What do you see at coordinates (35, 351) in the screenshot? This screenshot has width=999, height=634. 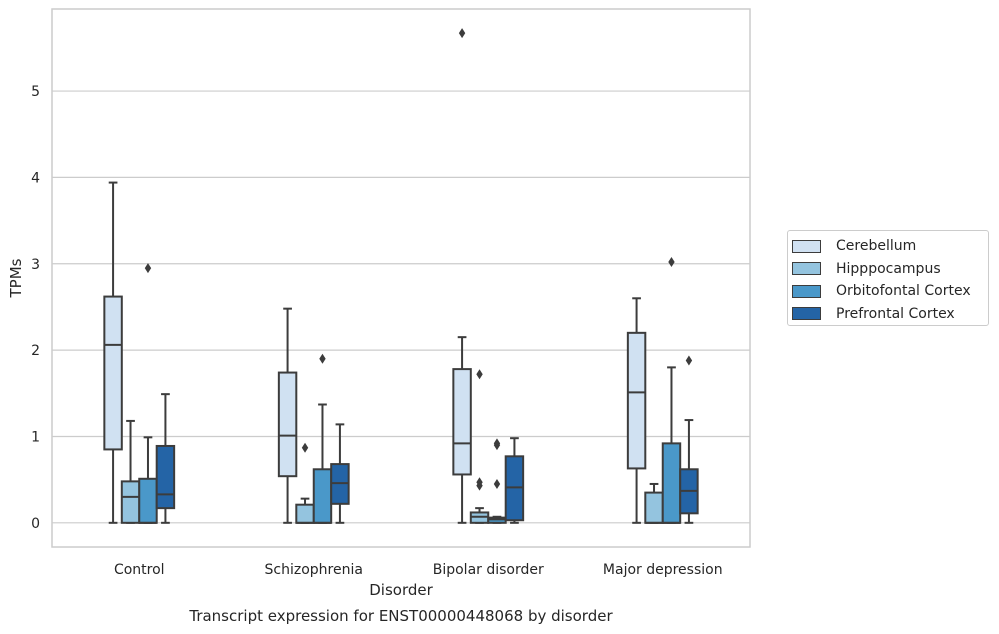 I see `y-tick-label: 2` at bounding box center [35, 351].